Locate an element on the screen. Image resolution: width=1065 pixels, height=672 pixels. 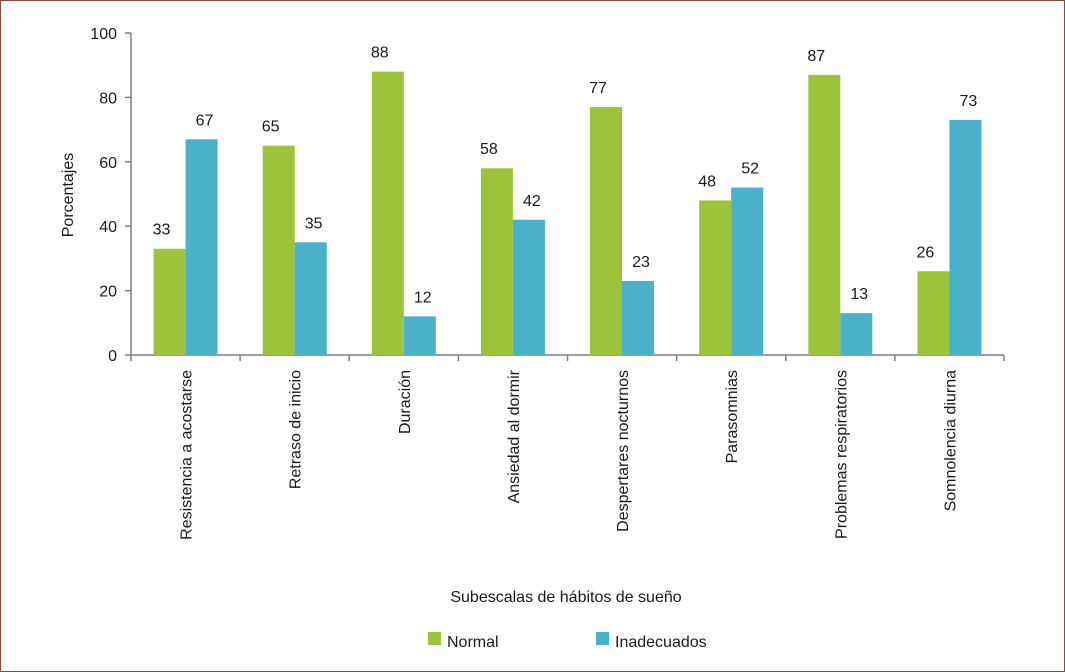
y-tick-label: 0 is located at coordinates (112, 356).